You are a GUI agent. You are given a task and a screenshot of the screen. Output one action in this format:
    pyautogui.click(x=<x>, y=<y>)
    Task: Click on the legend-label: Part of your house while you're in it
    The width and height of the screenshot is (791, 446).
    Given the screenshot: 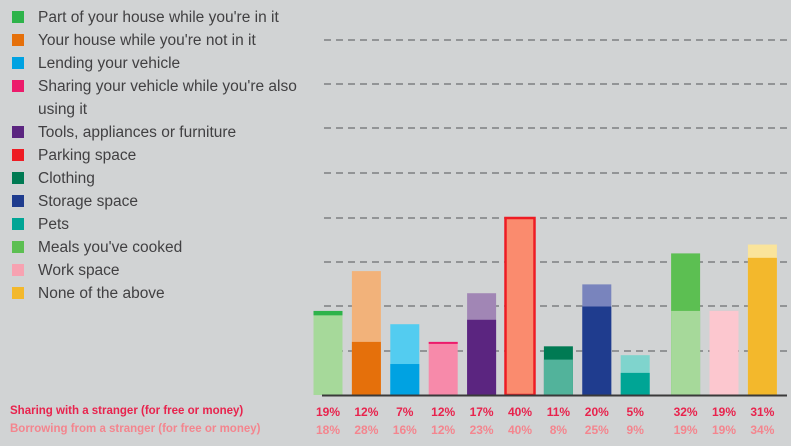 What is the action you would take?
    pyautogui.click(x=158, y=17)
    